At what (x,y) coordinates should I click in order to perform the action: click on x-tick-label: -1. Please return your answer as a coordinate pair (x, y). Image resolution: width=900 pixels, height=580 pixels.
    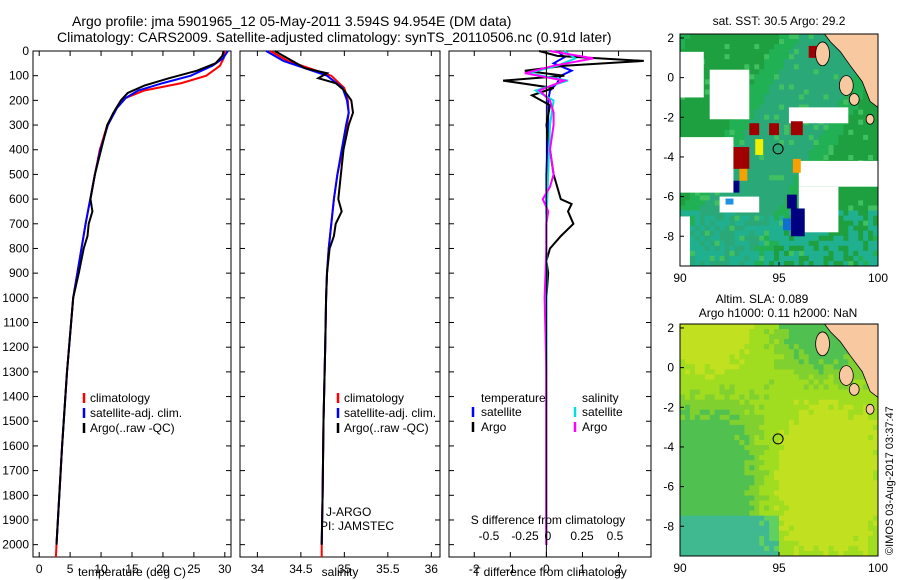
    Looking at the image, I should click on (510, 569).